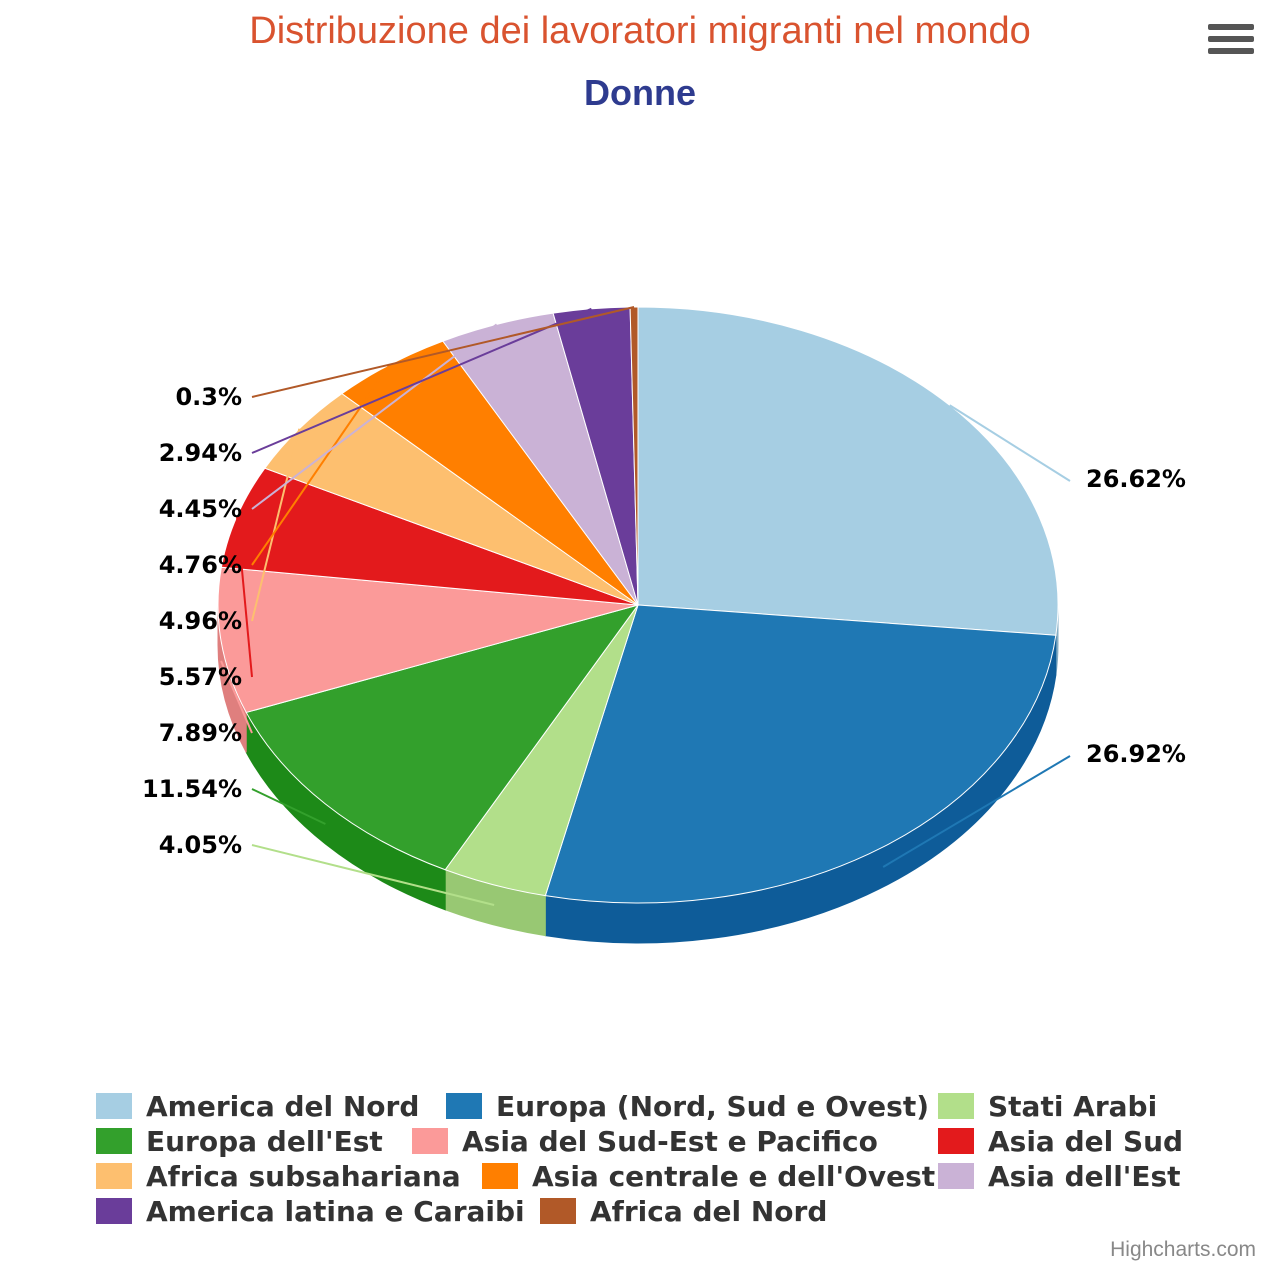 The width and height of the screenshot is (1280, 1272). I want to click on legend-label: Europa (Nord, Sud e Ovest), so click(713, 1106).